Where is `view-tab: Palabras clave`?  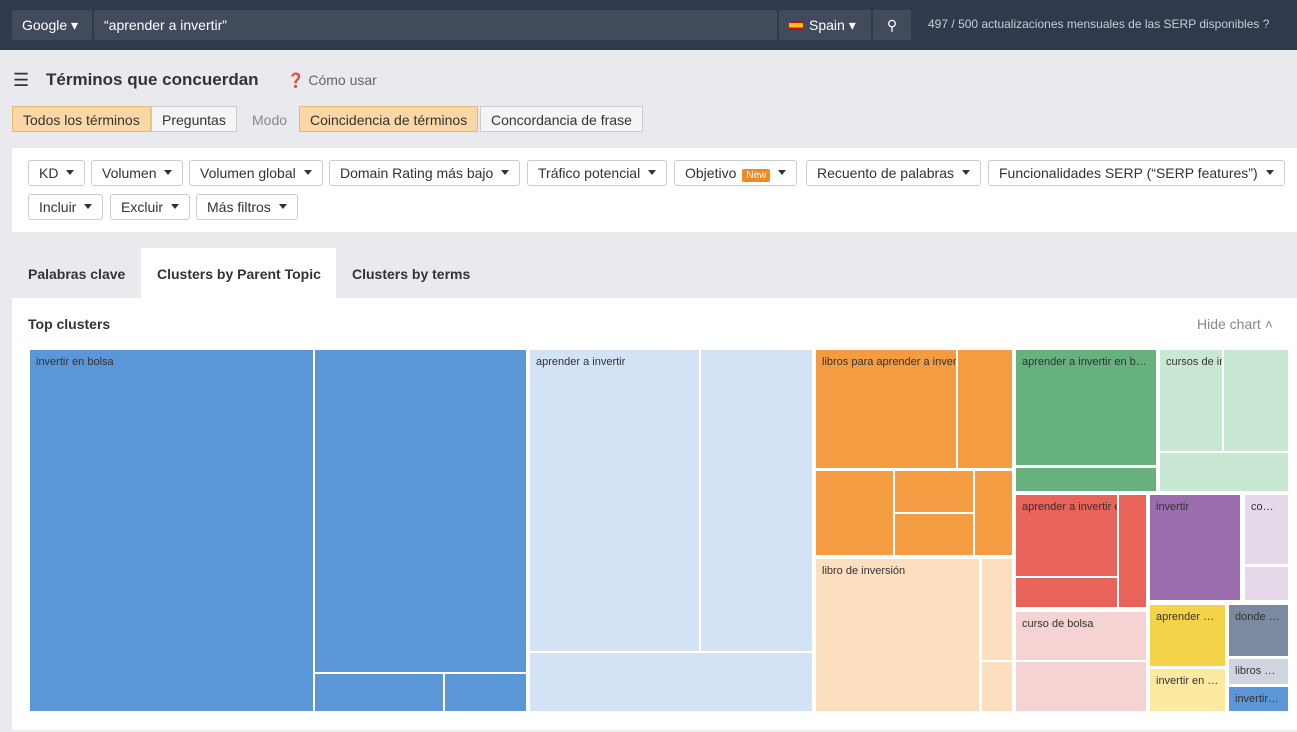 view-tab: Palabras clave is located at coordinates (77, 274).